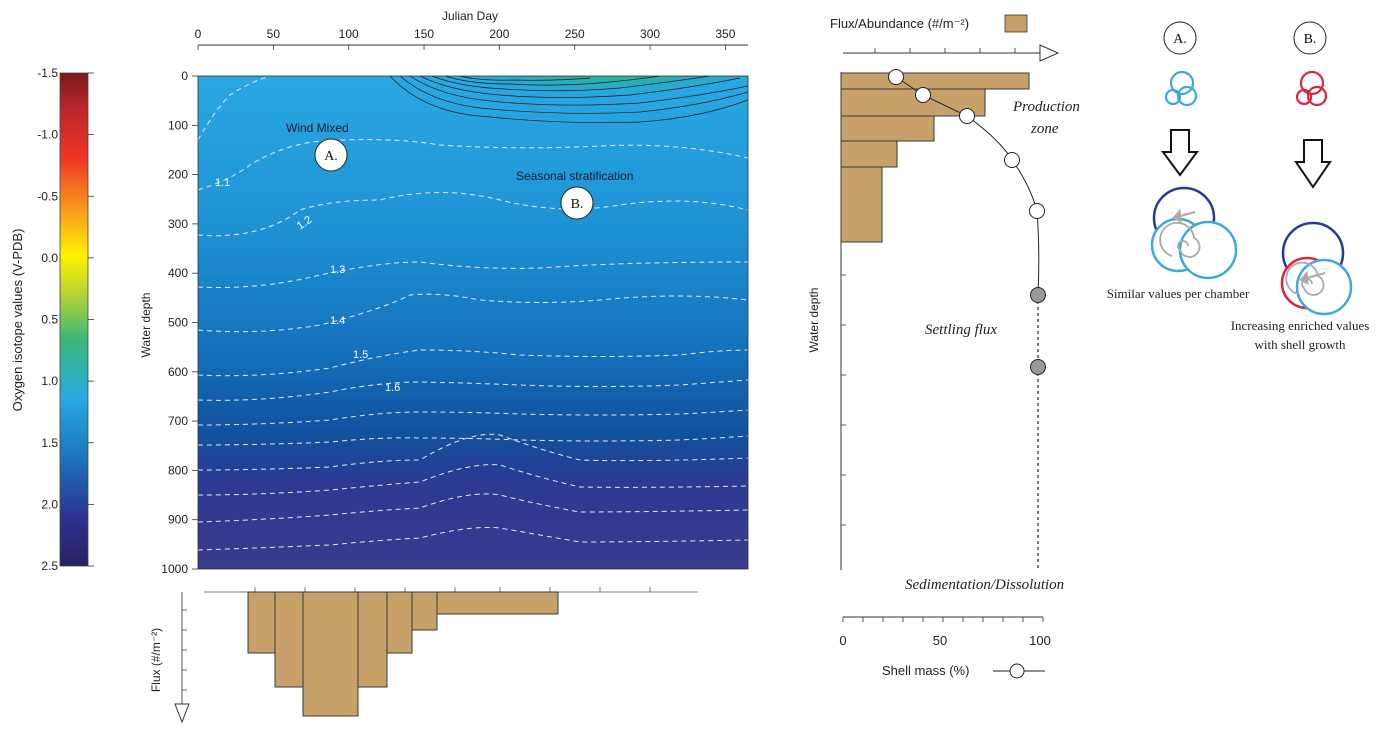 The height and width of the screenshot is (729, 1395). Describe the element at coordinates (1194, 233) in the screenshot. I see `large-foram-a-icon` at that location.